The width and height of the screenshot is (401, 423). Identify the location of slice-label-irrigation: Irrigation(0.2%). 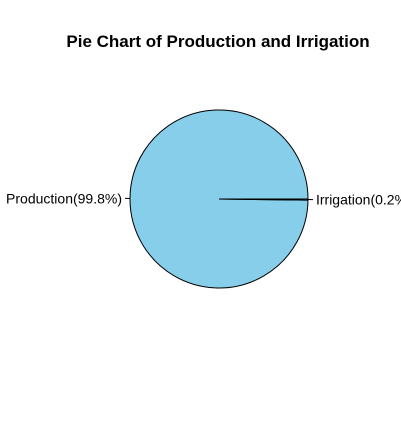
(358, 200).